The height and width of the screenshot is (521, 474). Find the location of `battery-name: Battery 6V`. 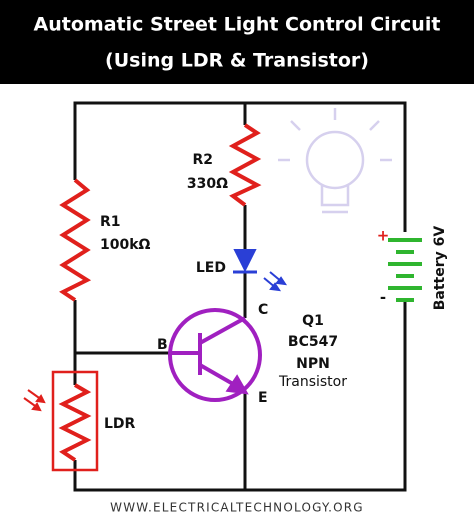

battery-name: Battery 6V is located at coordinates (440, 268).